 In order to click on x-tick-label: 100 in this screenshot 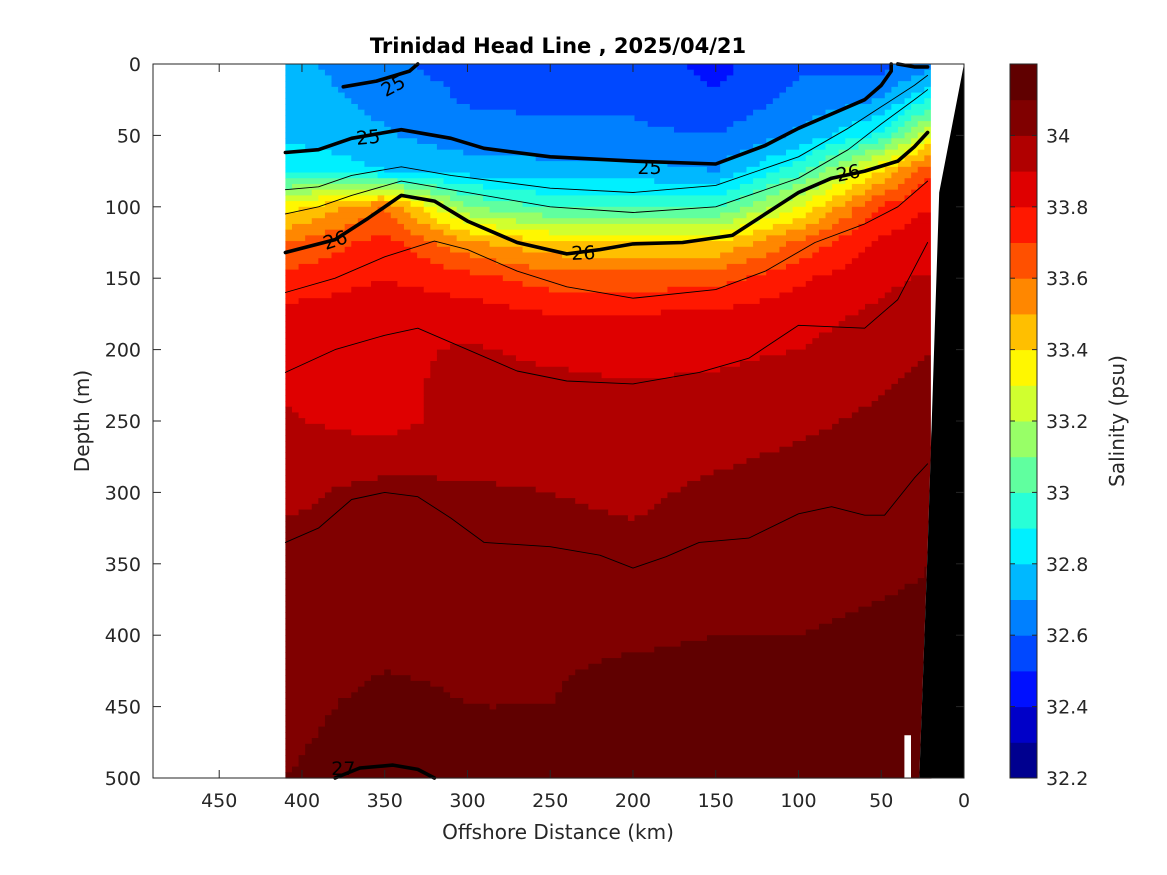, I will do `click(798, 801)`.